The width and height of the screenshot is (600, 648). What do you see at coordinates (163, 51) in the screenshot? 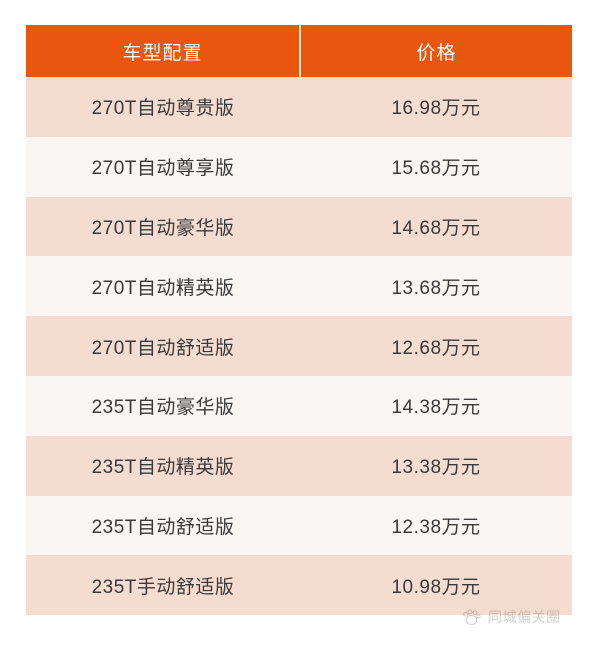
I see `column-header-config: 车型配置` at bounding box center [163, 51].